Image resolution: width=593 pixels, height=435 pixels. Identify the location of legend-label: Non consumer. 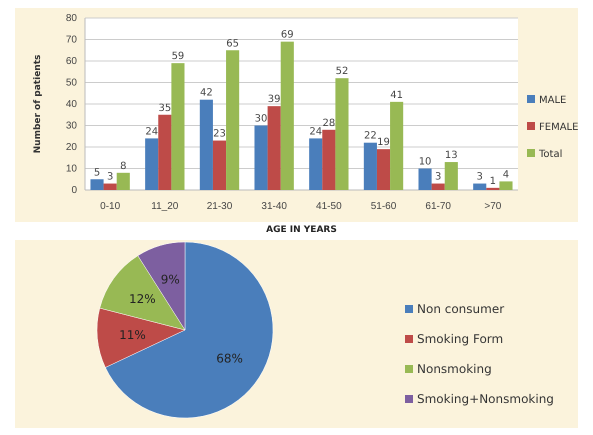
(460, 309).